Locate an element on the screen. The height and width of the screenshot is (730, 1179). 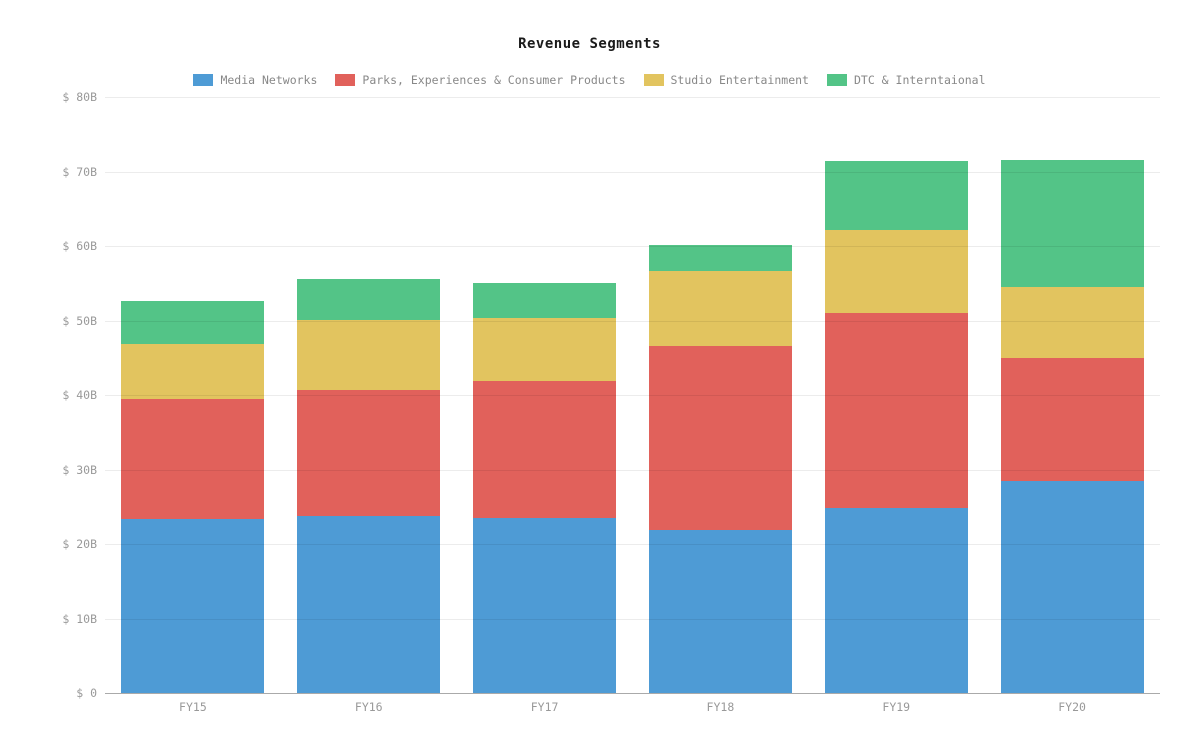
legend-label: Media Networks is located at coordinates (269, 80).